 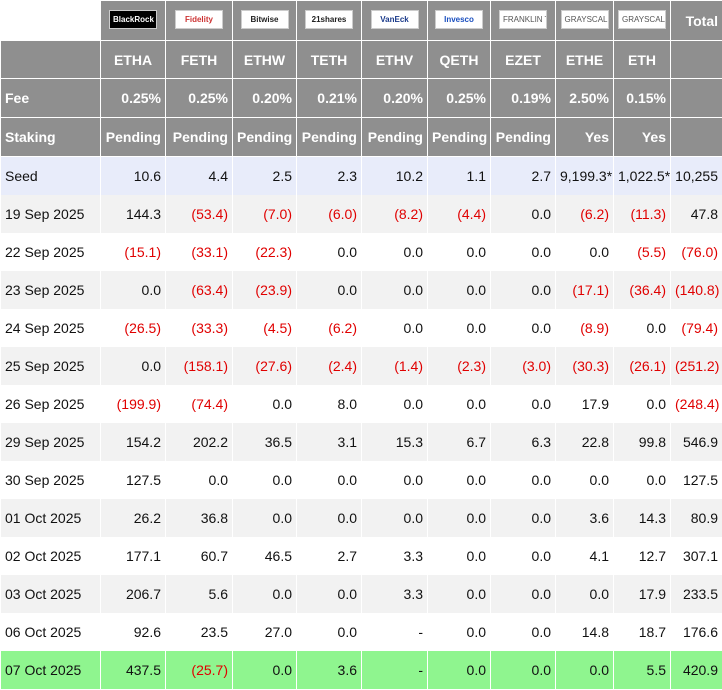 I want to click on flow-value: 46.5, so click(x=264, y=555).